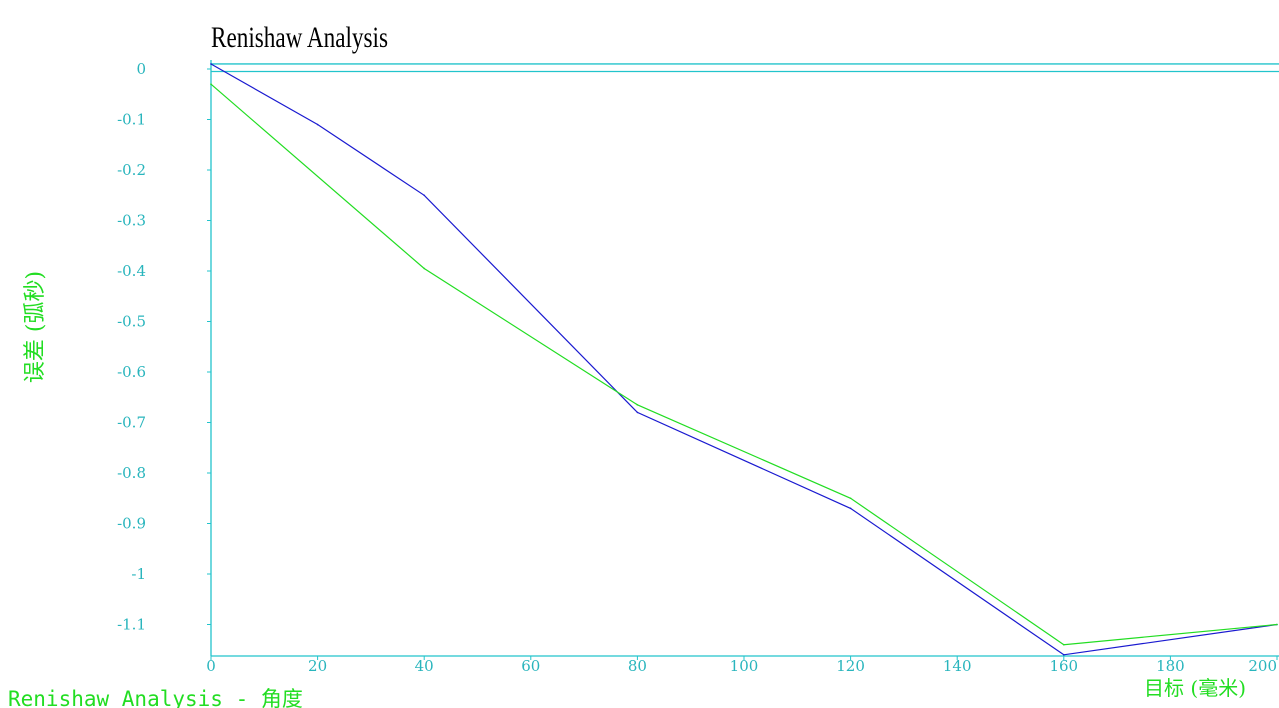 The width and height of the screenshot is (1279, 708). I want to click on chart-title: Renishaw Analysis, so click(299, 37).